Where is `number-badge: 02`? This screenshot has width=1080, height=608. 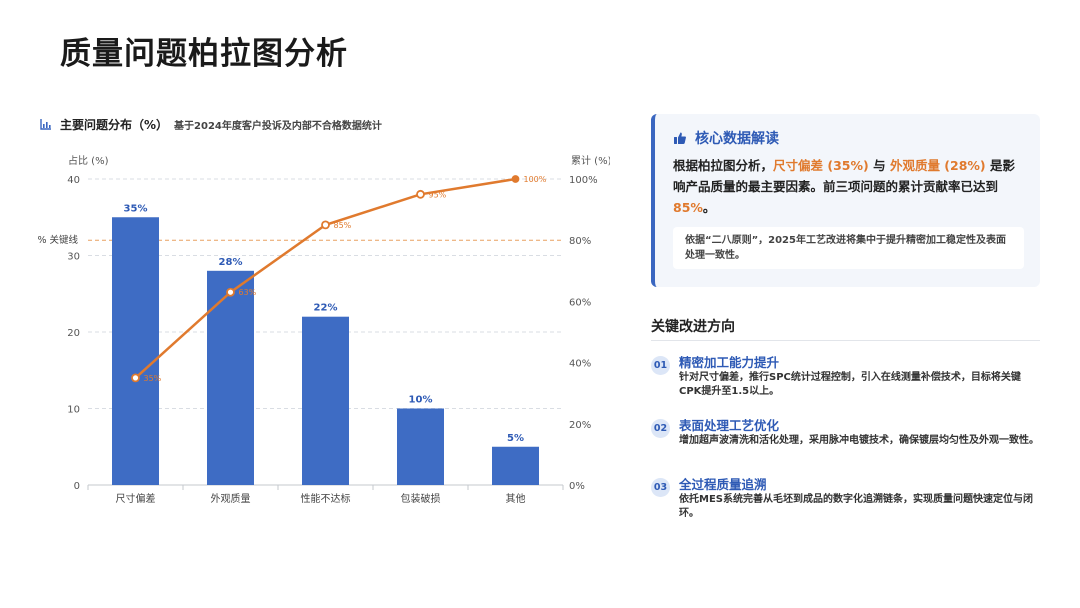
number-badge: 02 is located at coordinates (660, 428).